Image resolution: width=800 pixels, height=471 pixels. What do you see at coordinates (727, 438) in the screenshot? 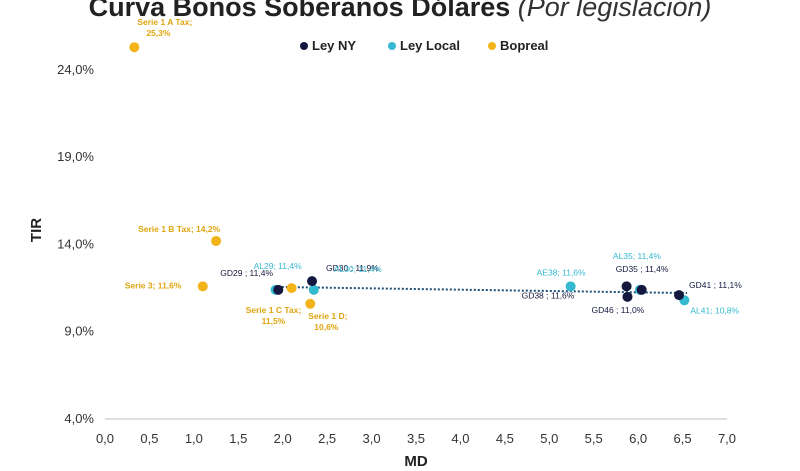
I see `x-tick-label: 7,0` at bounding box center [727, 438].